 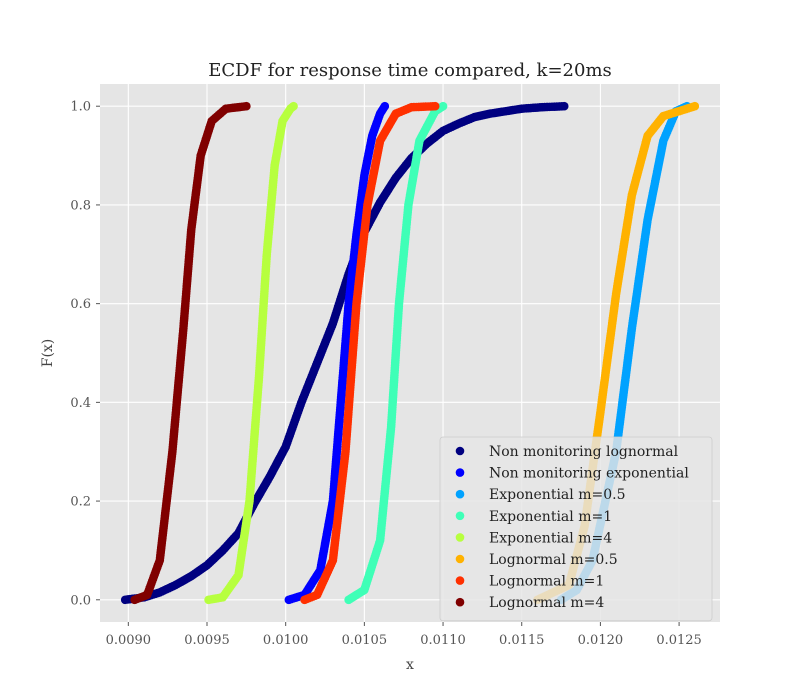 What do you see at coordinates (443, 640) in the screenshot?
I see `x-tick-label: 0.0110` at bounding box center [443, 640].